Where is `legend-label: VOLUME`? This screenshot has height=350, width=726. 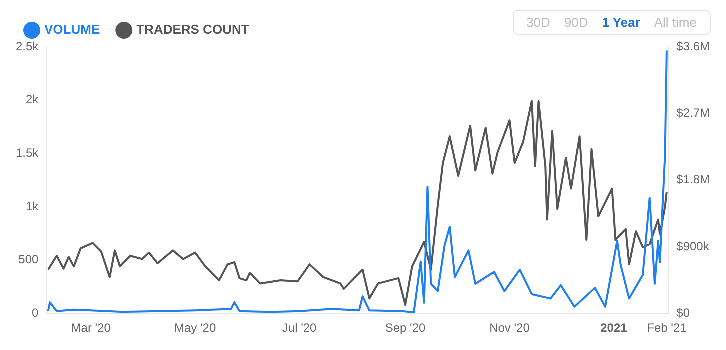 legend-label: VOLUME is located at coordinates (72, 30).